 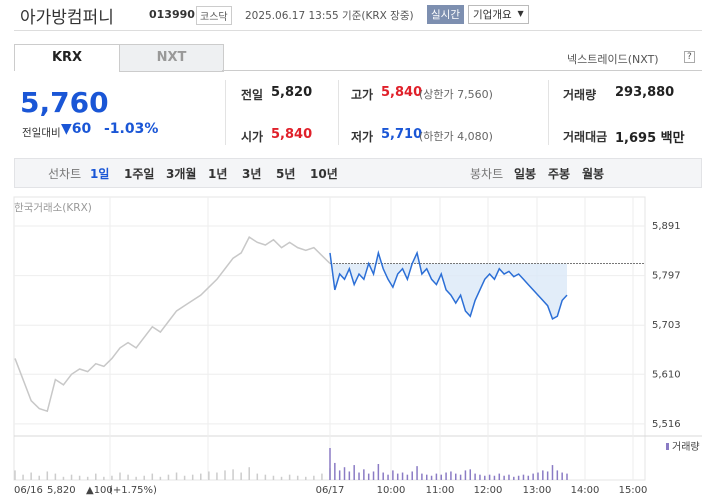 I want to click on amount-value: 1,695 백만, so click(x=650, y=138).